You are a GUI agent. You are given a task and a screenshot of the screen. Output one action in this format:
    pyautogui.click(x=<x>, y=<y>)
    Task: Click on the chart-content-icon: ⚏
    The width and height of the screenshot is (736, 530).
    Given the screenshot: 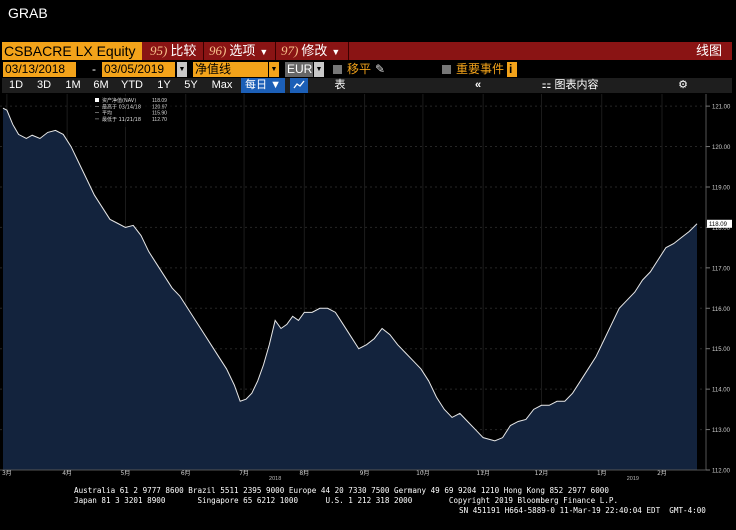 What is the action you would take?
    pyautogui.click(x=546, y=85)
    